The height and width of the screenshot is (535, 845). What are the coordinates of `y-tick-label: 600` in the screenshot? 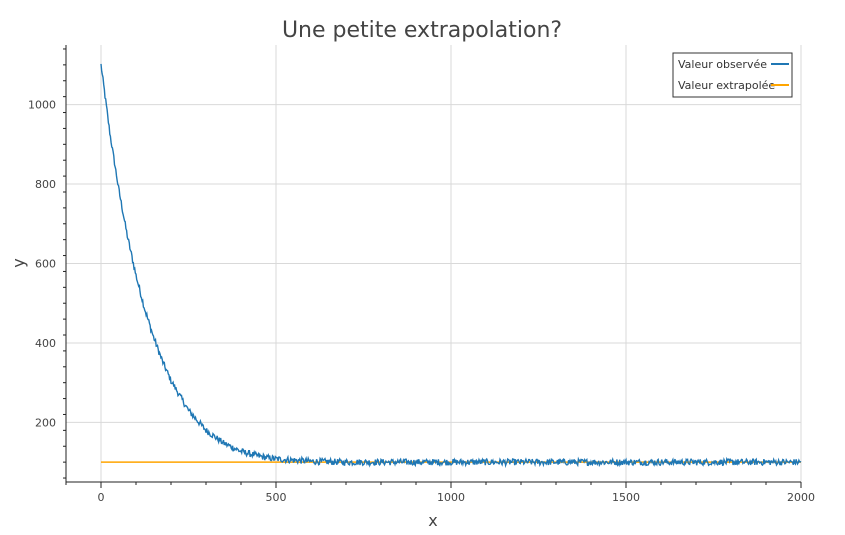 It's located at (45, 264).